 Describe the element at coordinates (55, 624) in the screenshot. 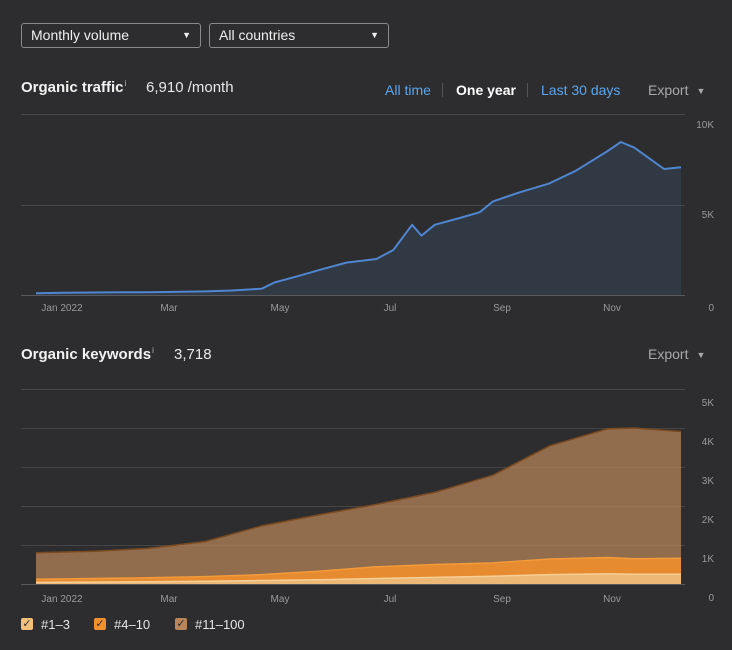

I see `legend-label: #1–3` at that location.